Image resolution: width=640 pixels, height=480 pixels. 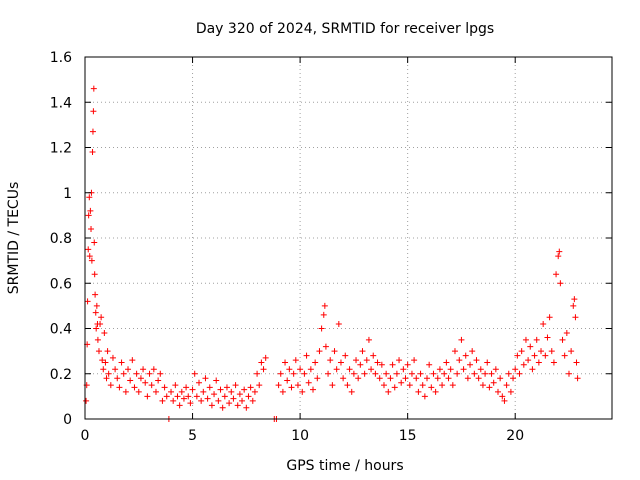 What do you see at coordinates (61, 375) in the screenshot?
I see `y-tick-label: 0.2` at bounding box center [61, 375].